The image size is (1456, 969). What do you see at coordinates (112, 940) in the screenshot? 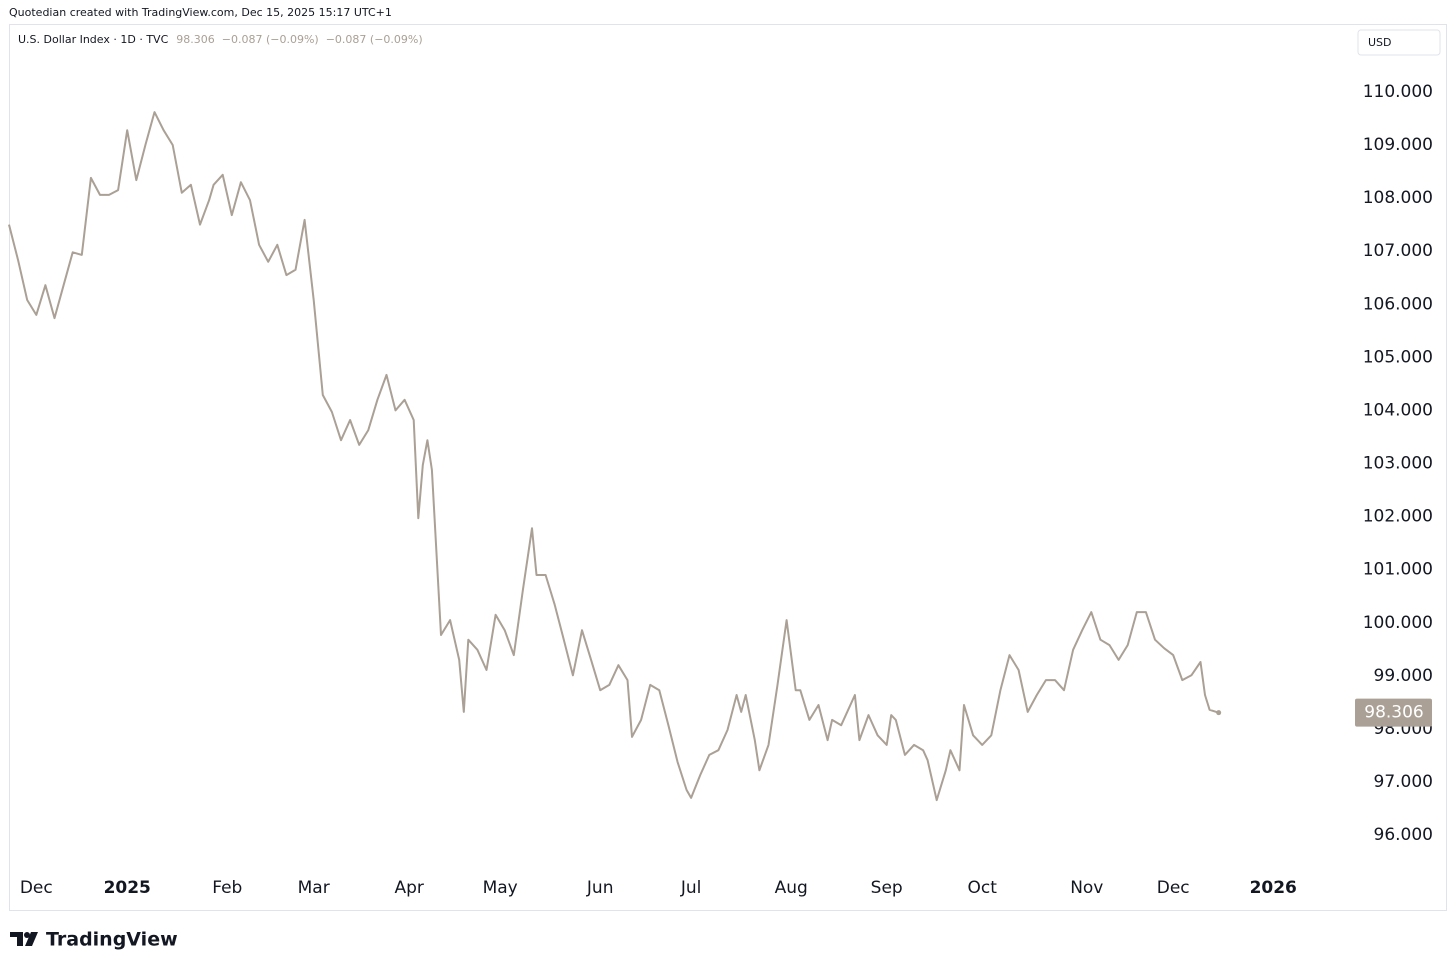
I see `brand: TradingView` at bounding box center [112, 940].